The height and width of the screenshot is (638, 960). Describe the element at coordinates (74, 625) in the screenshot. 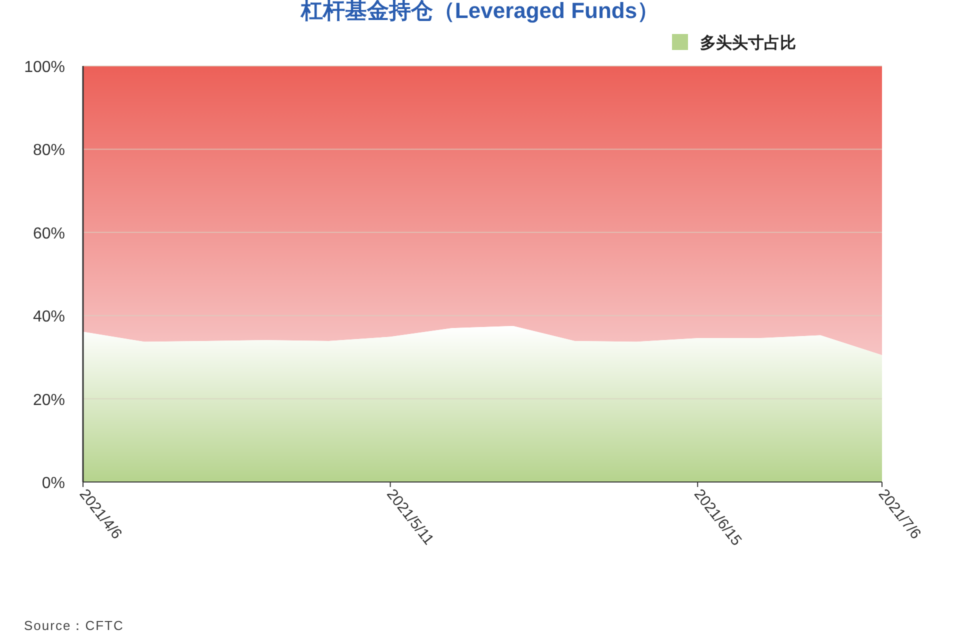

I see `source-note: Source：CFTC` at that location.